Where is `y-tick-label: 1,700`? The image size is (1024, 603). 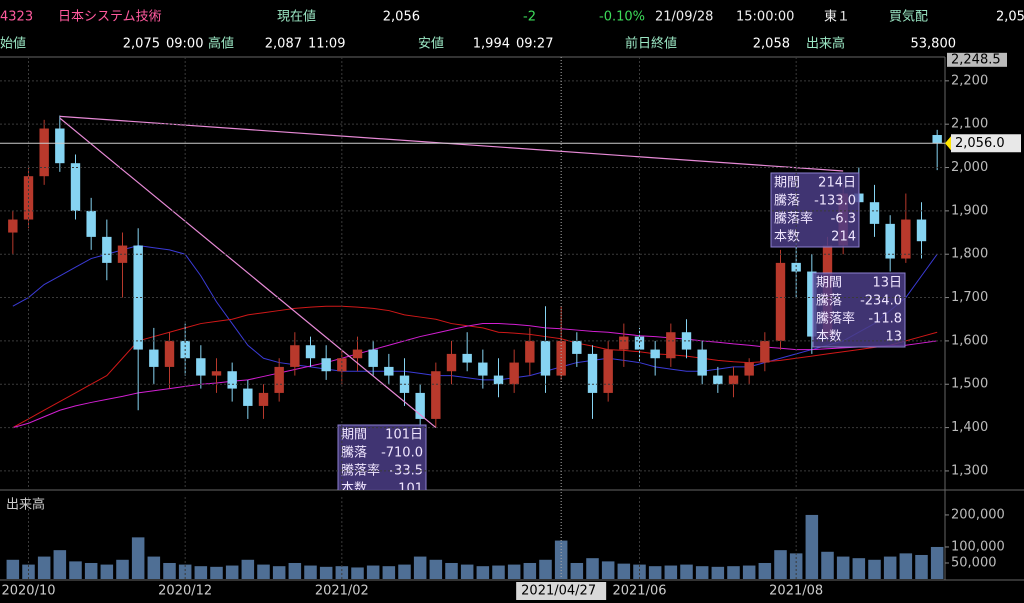 y-tick-label: 1,700 is located at coordinates (969, 297).